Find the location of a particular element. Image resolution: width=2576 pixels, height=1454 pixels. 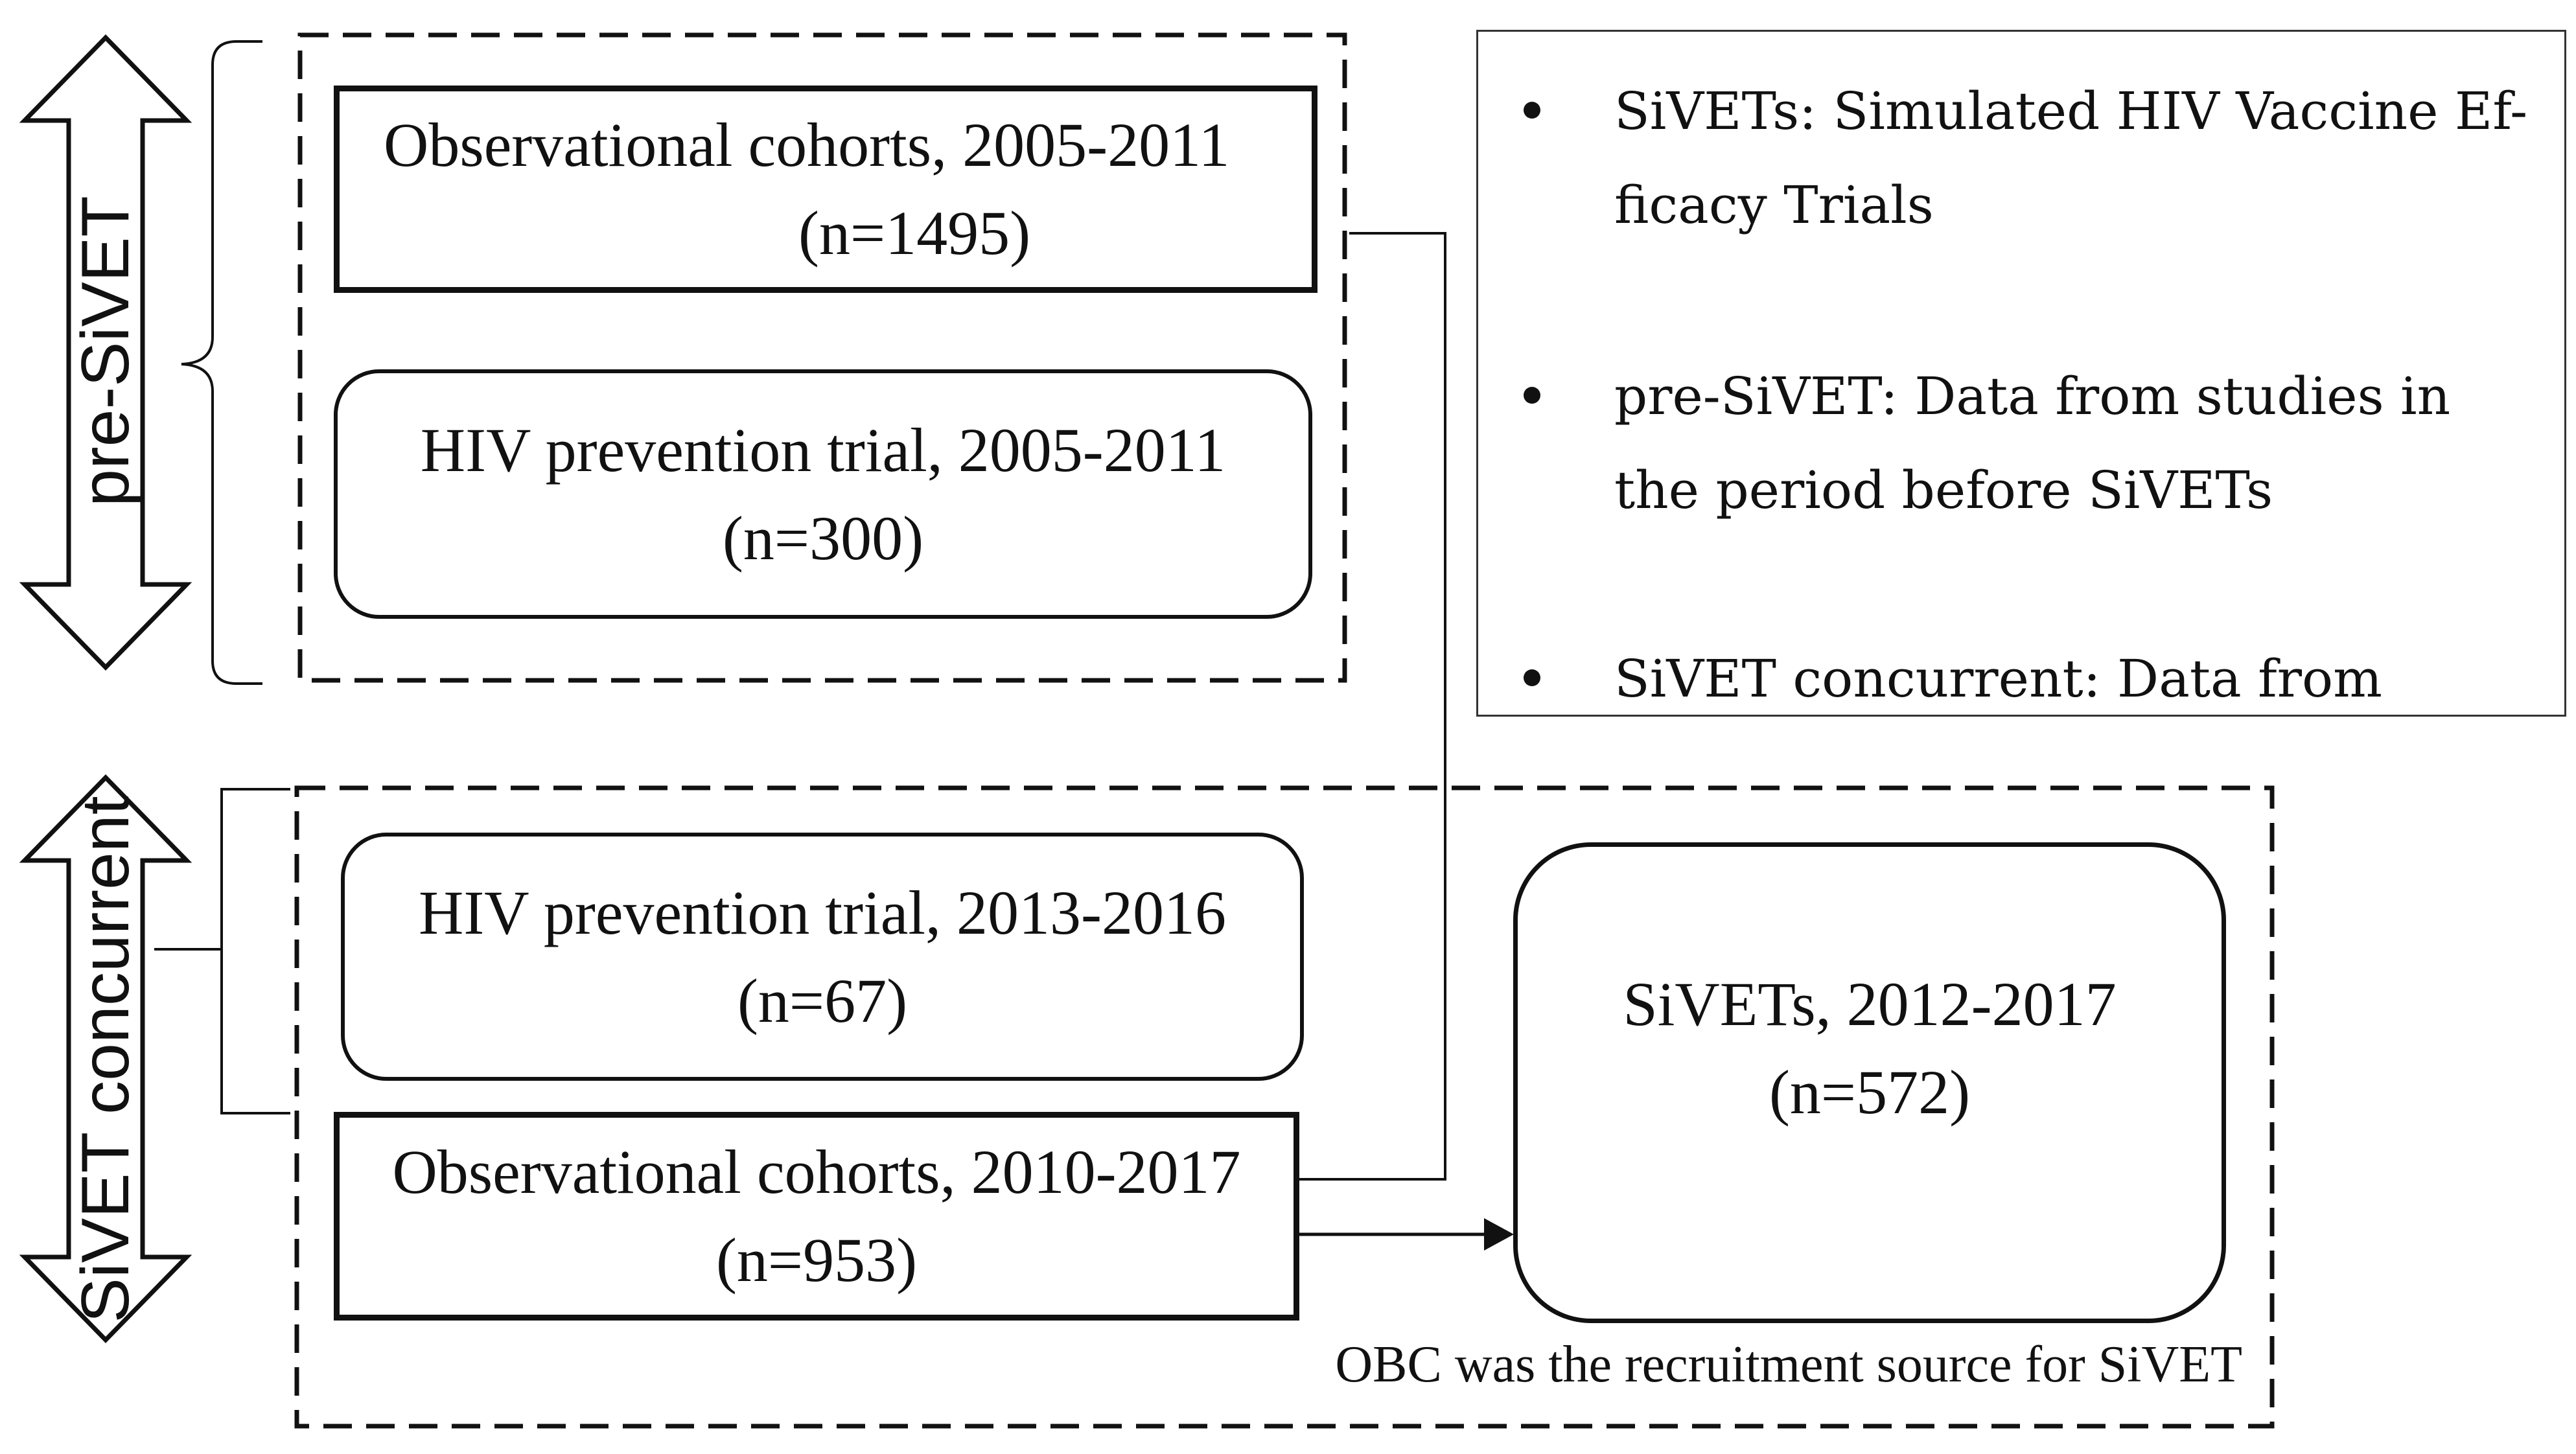

hiv-trial-2005-2011-box: HIV prevention trial, 2005-2011 (n=300) is located at coordinates (823, 494).